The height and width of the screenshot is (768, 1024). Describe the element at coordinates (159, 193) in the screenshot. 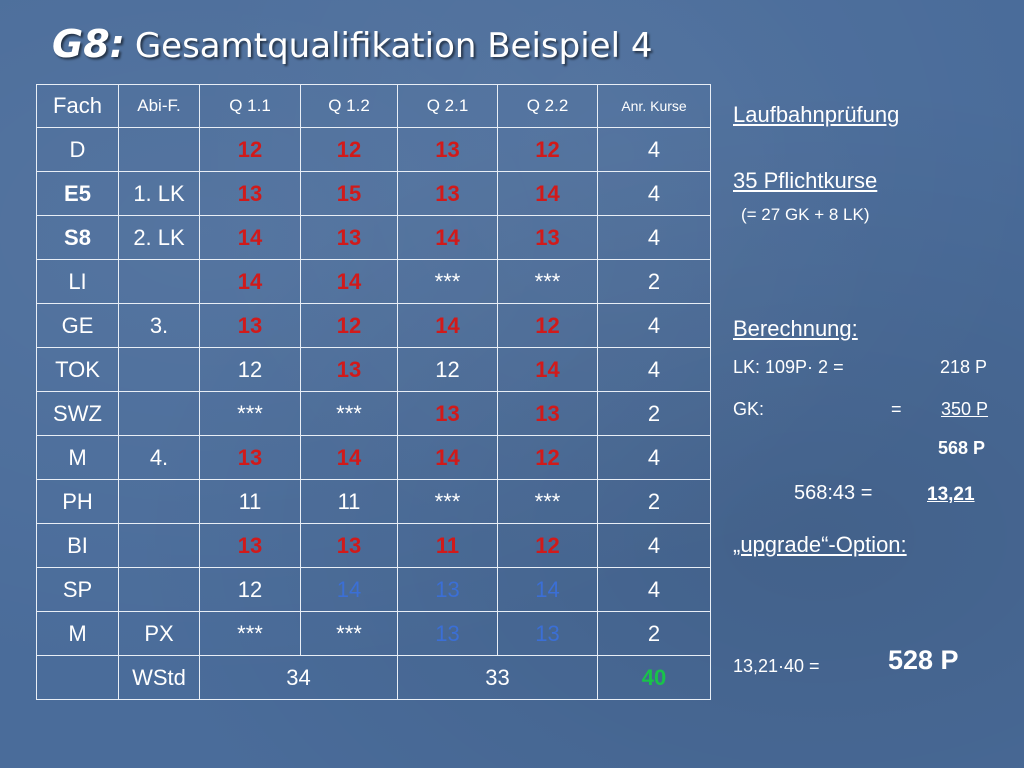

I see `table-cell: 1. LK` at that location.